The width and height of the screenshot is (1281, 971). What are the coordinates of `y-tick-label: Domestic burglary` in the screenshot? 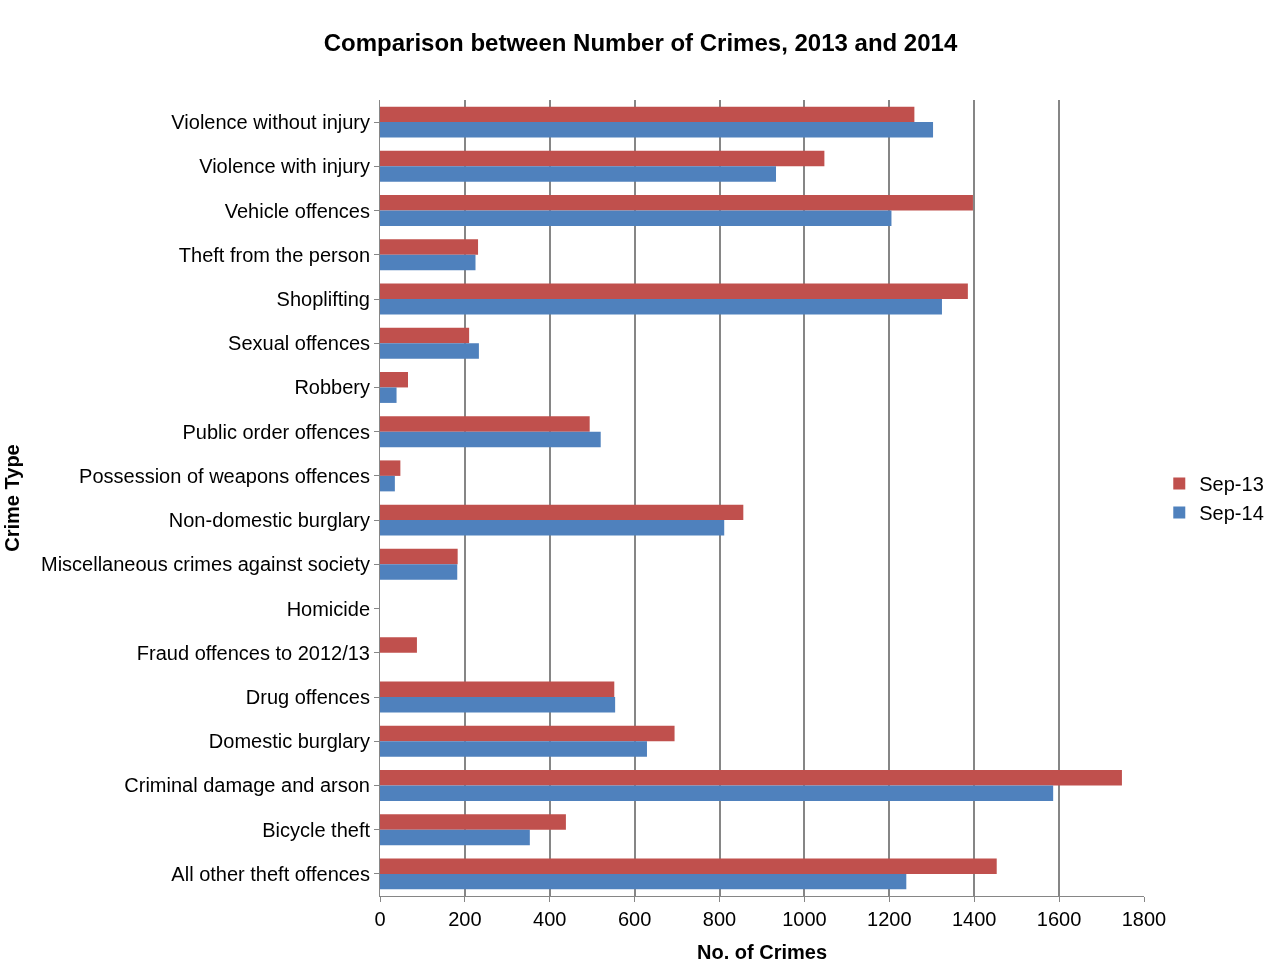 It's located at (289, 741).